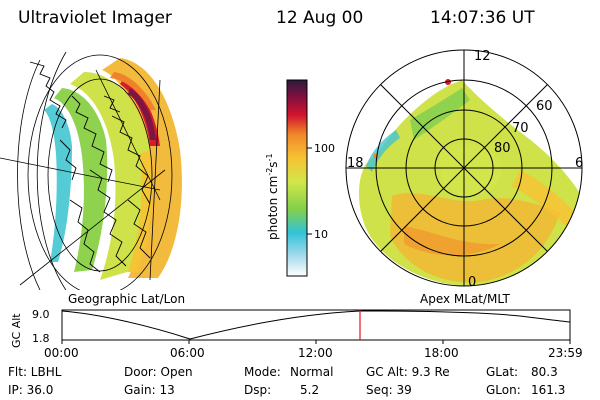 The width and height of the screenshot is (600, 400). I want to click on mlt-label-12: 12, so click(482, 56).